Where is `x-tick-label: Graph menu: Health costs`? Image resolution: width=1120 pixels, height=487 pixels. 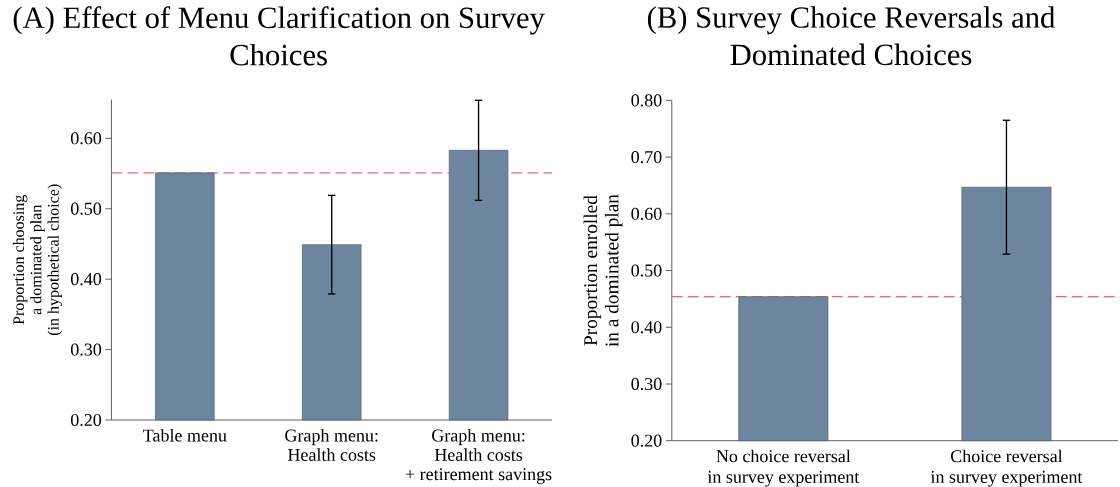 x-tick-label: Graph menu: Health costs is located at coordinates (331, 444).